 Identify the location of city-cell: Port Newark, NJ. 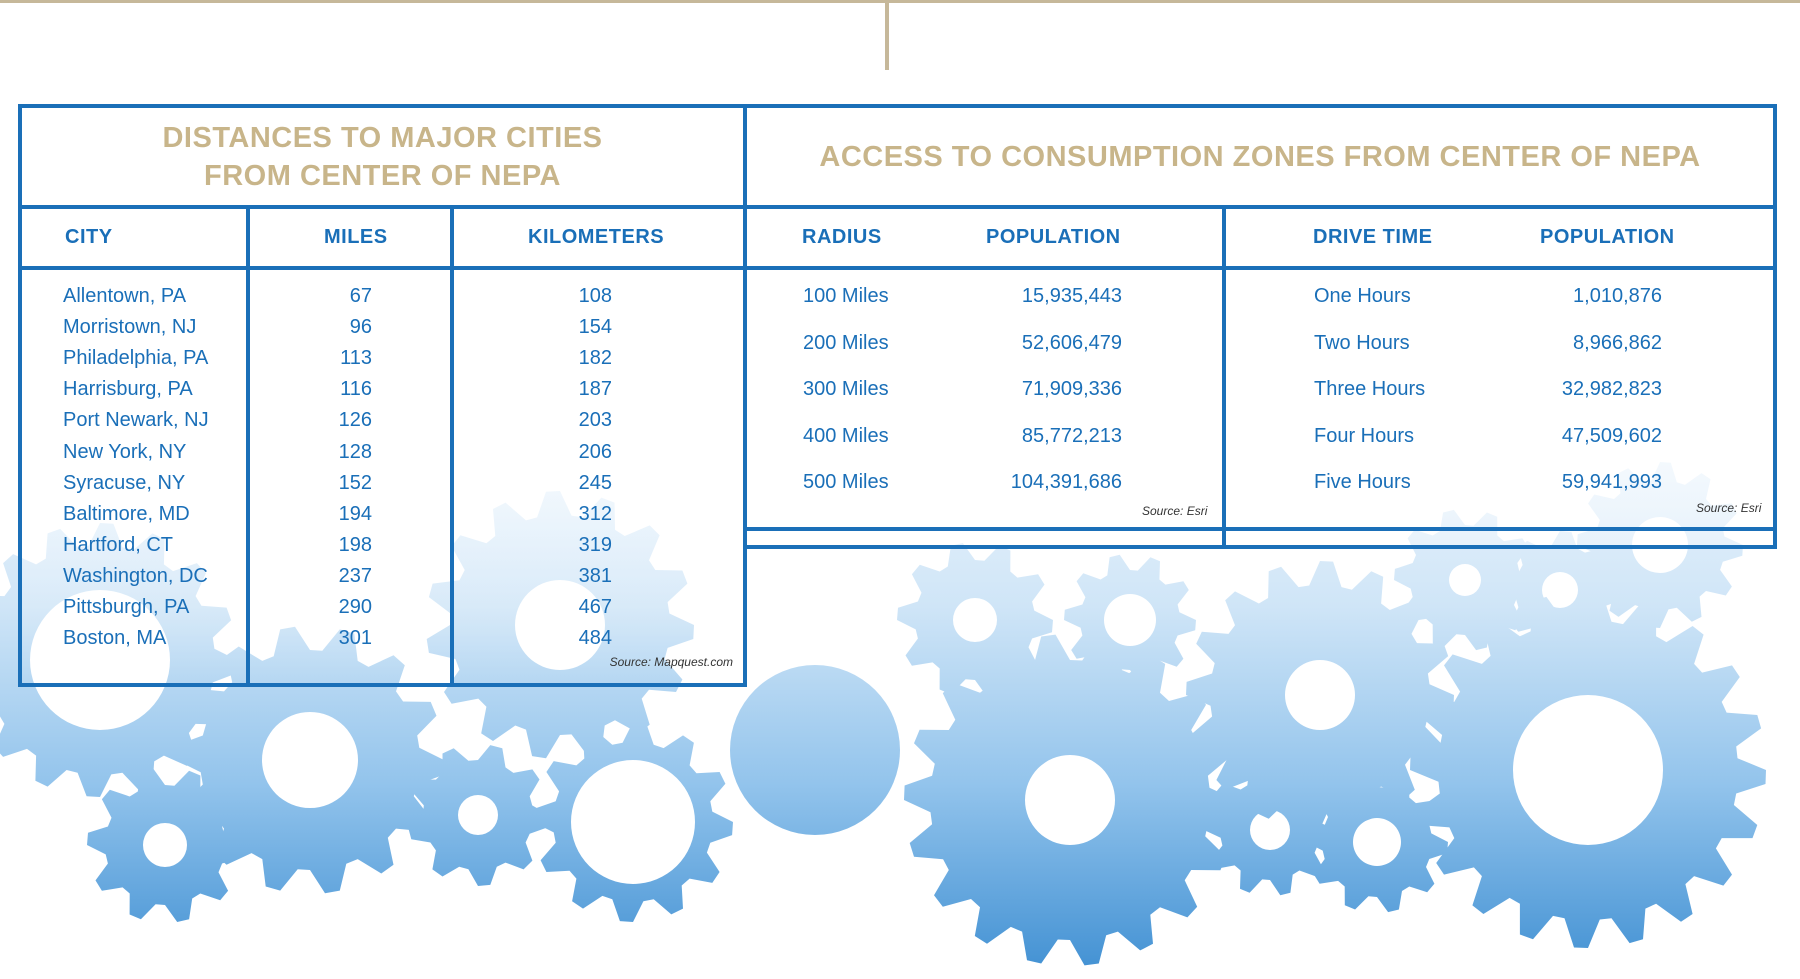
(136, 420).